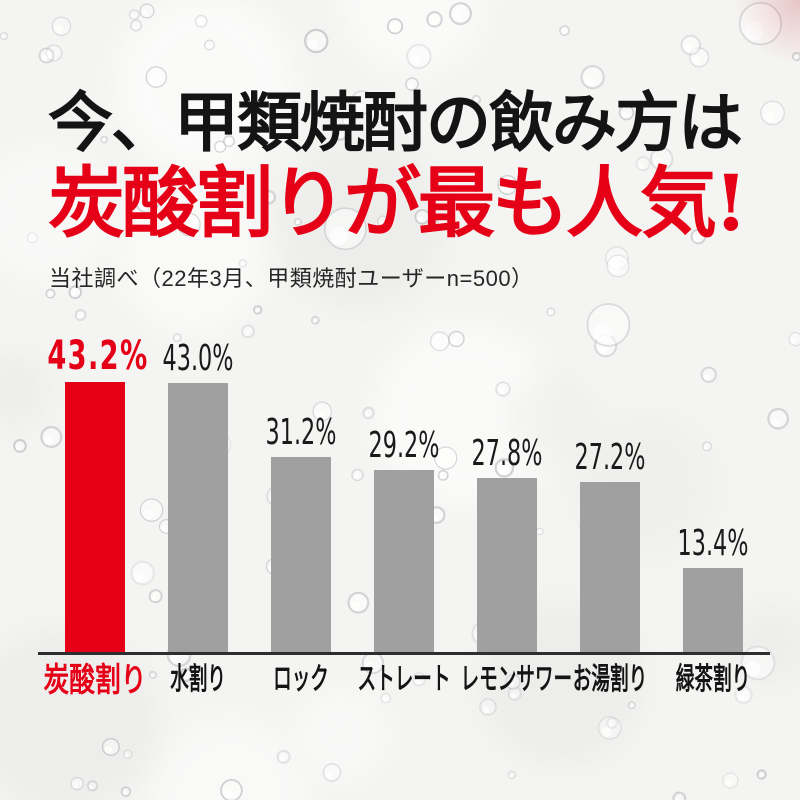 The image size is (800, 800). Describe the element at coordinates (301, 432) in the screenshot. I see `value-label-2: 31.2%` at that location.